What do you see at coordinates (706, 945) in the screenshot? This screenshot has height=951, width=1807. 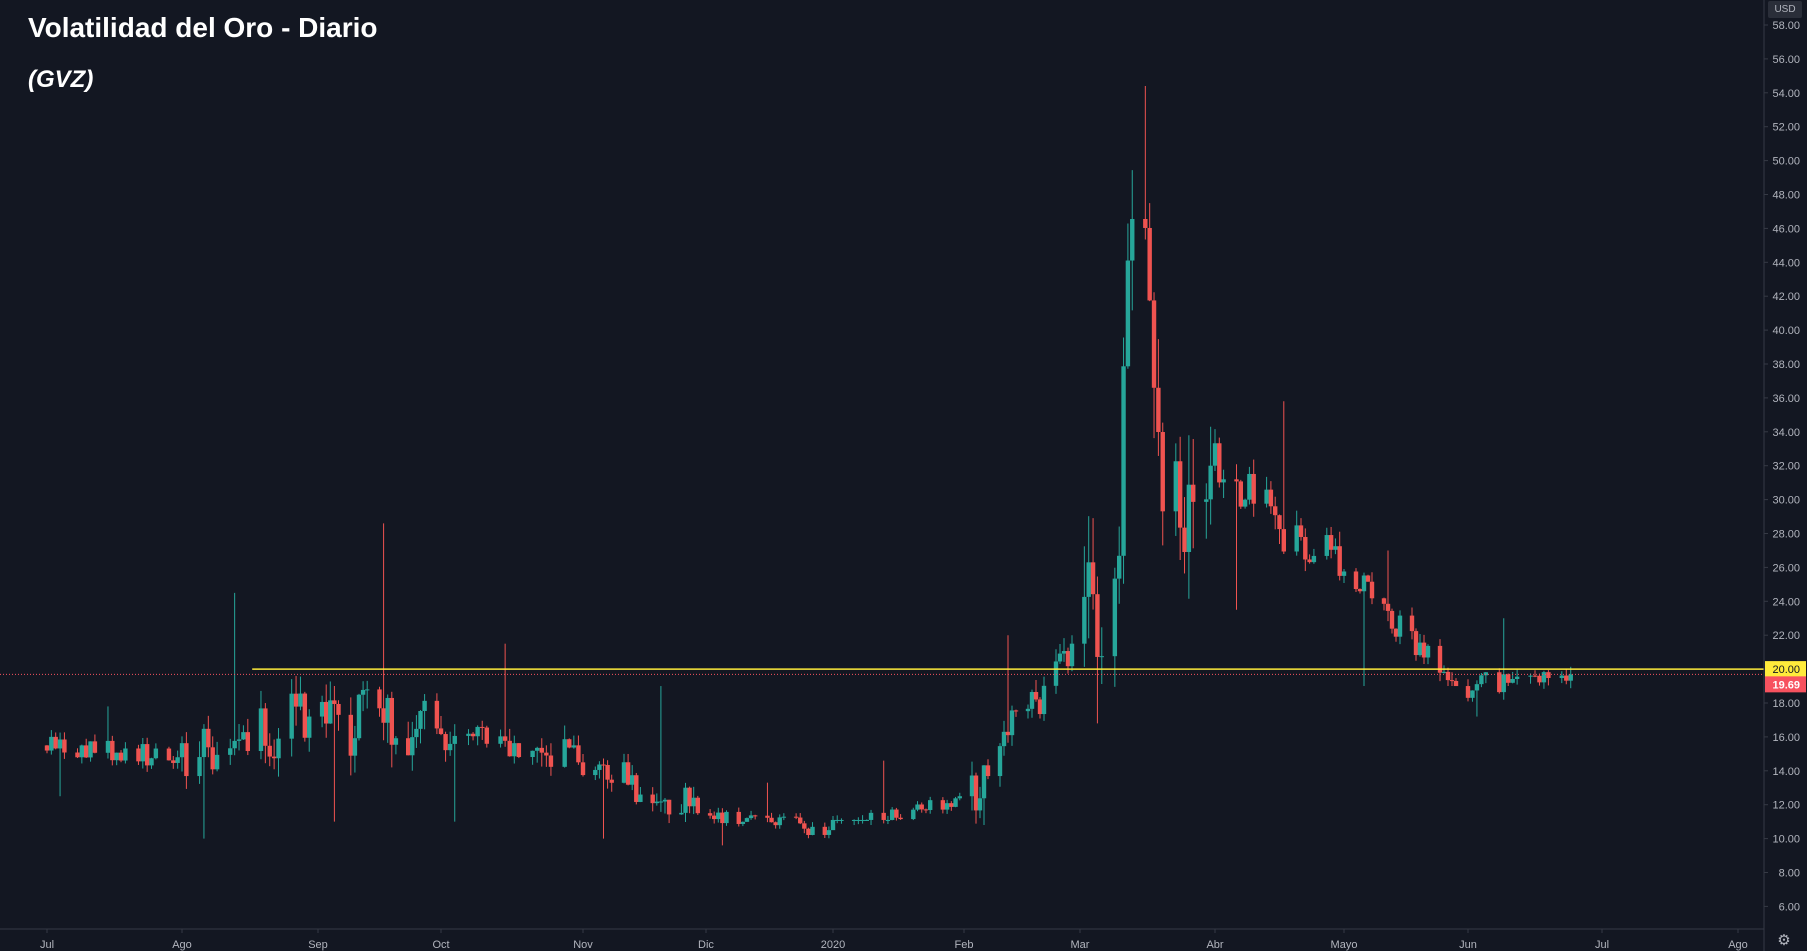 I see `time-tick-label: Dic` at bounding box center [706, 945].